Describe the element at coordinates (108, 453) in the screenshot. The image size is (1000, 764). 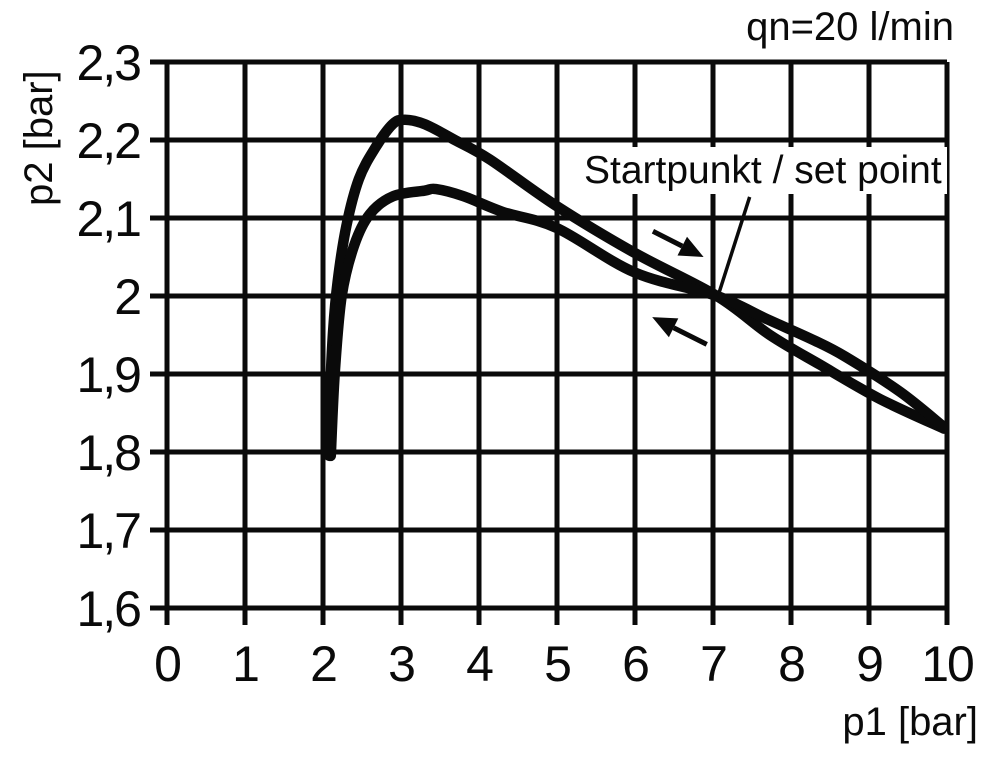
I see `y-tick-label: 1,8` at that location.